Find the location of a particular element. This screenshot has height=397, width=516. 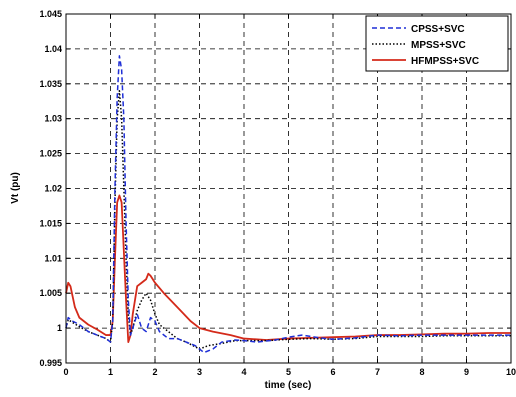

y-tick-label: 1.005 is located at coordinates (50, 293).